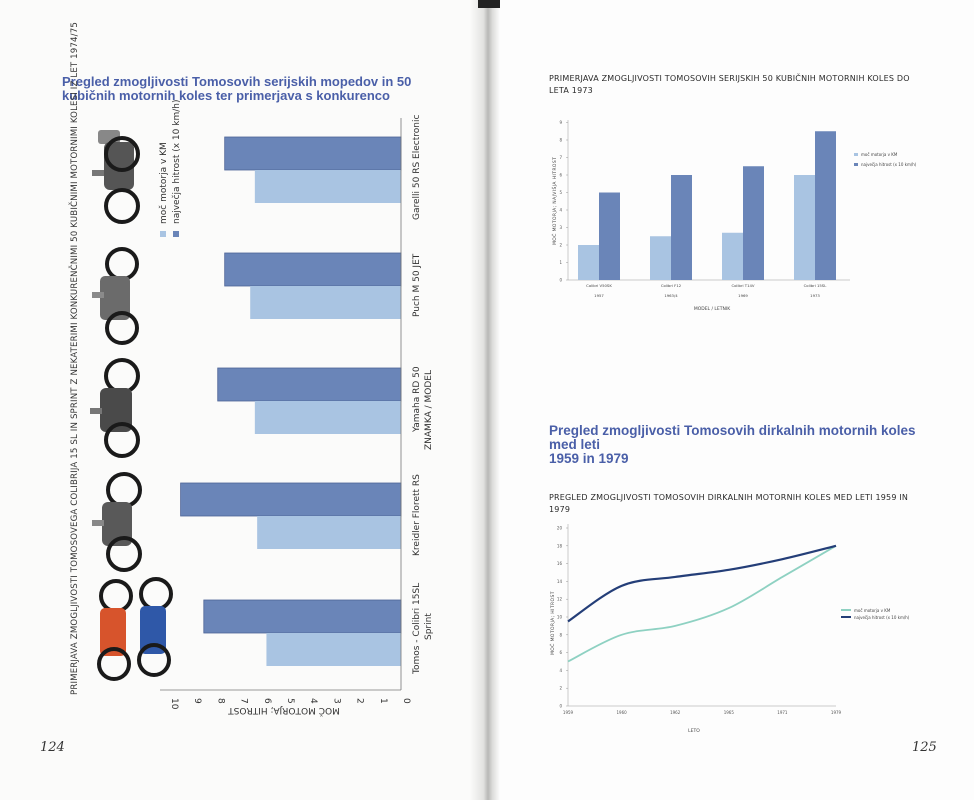  I want to click on rb-legend-swatch-power, so click(856, 154).